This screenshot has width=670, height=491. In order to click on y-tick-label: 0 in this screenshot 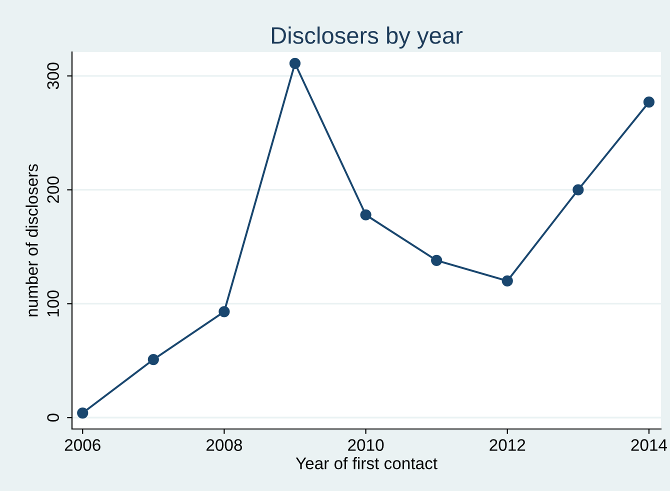, I will do `click(53, 418)`.